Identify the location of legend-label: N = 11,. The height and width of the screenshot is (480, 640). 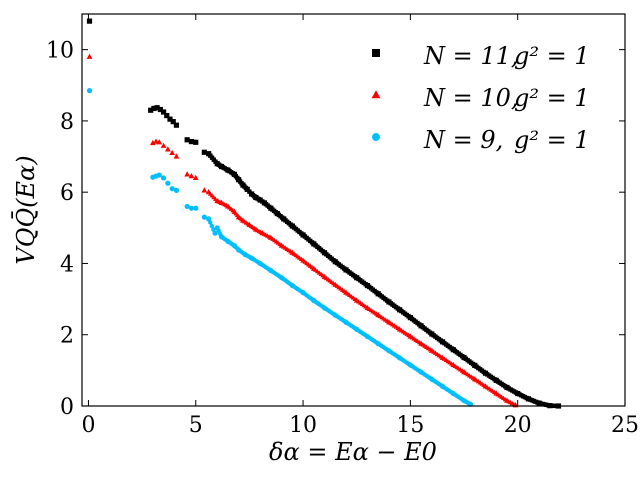
(471, 56).